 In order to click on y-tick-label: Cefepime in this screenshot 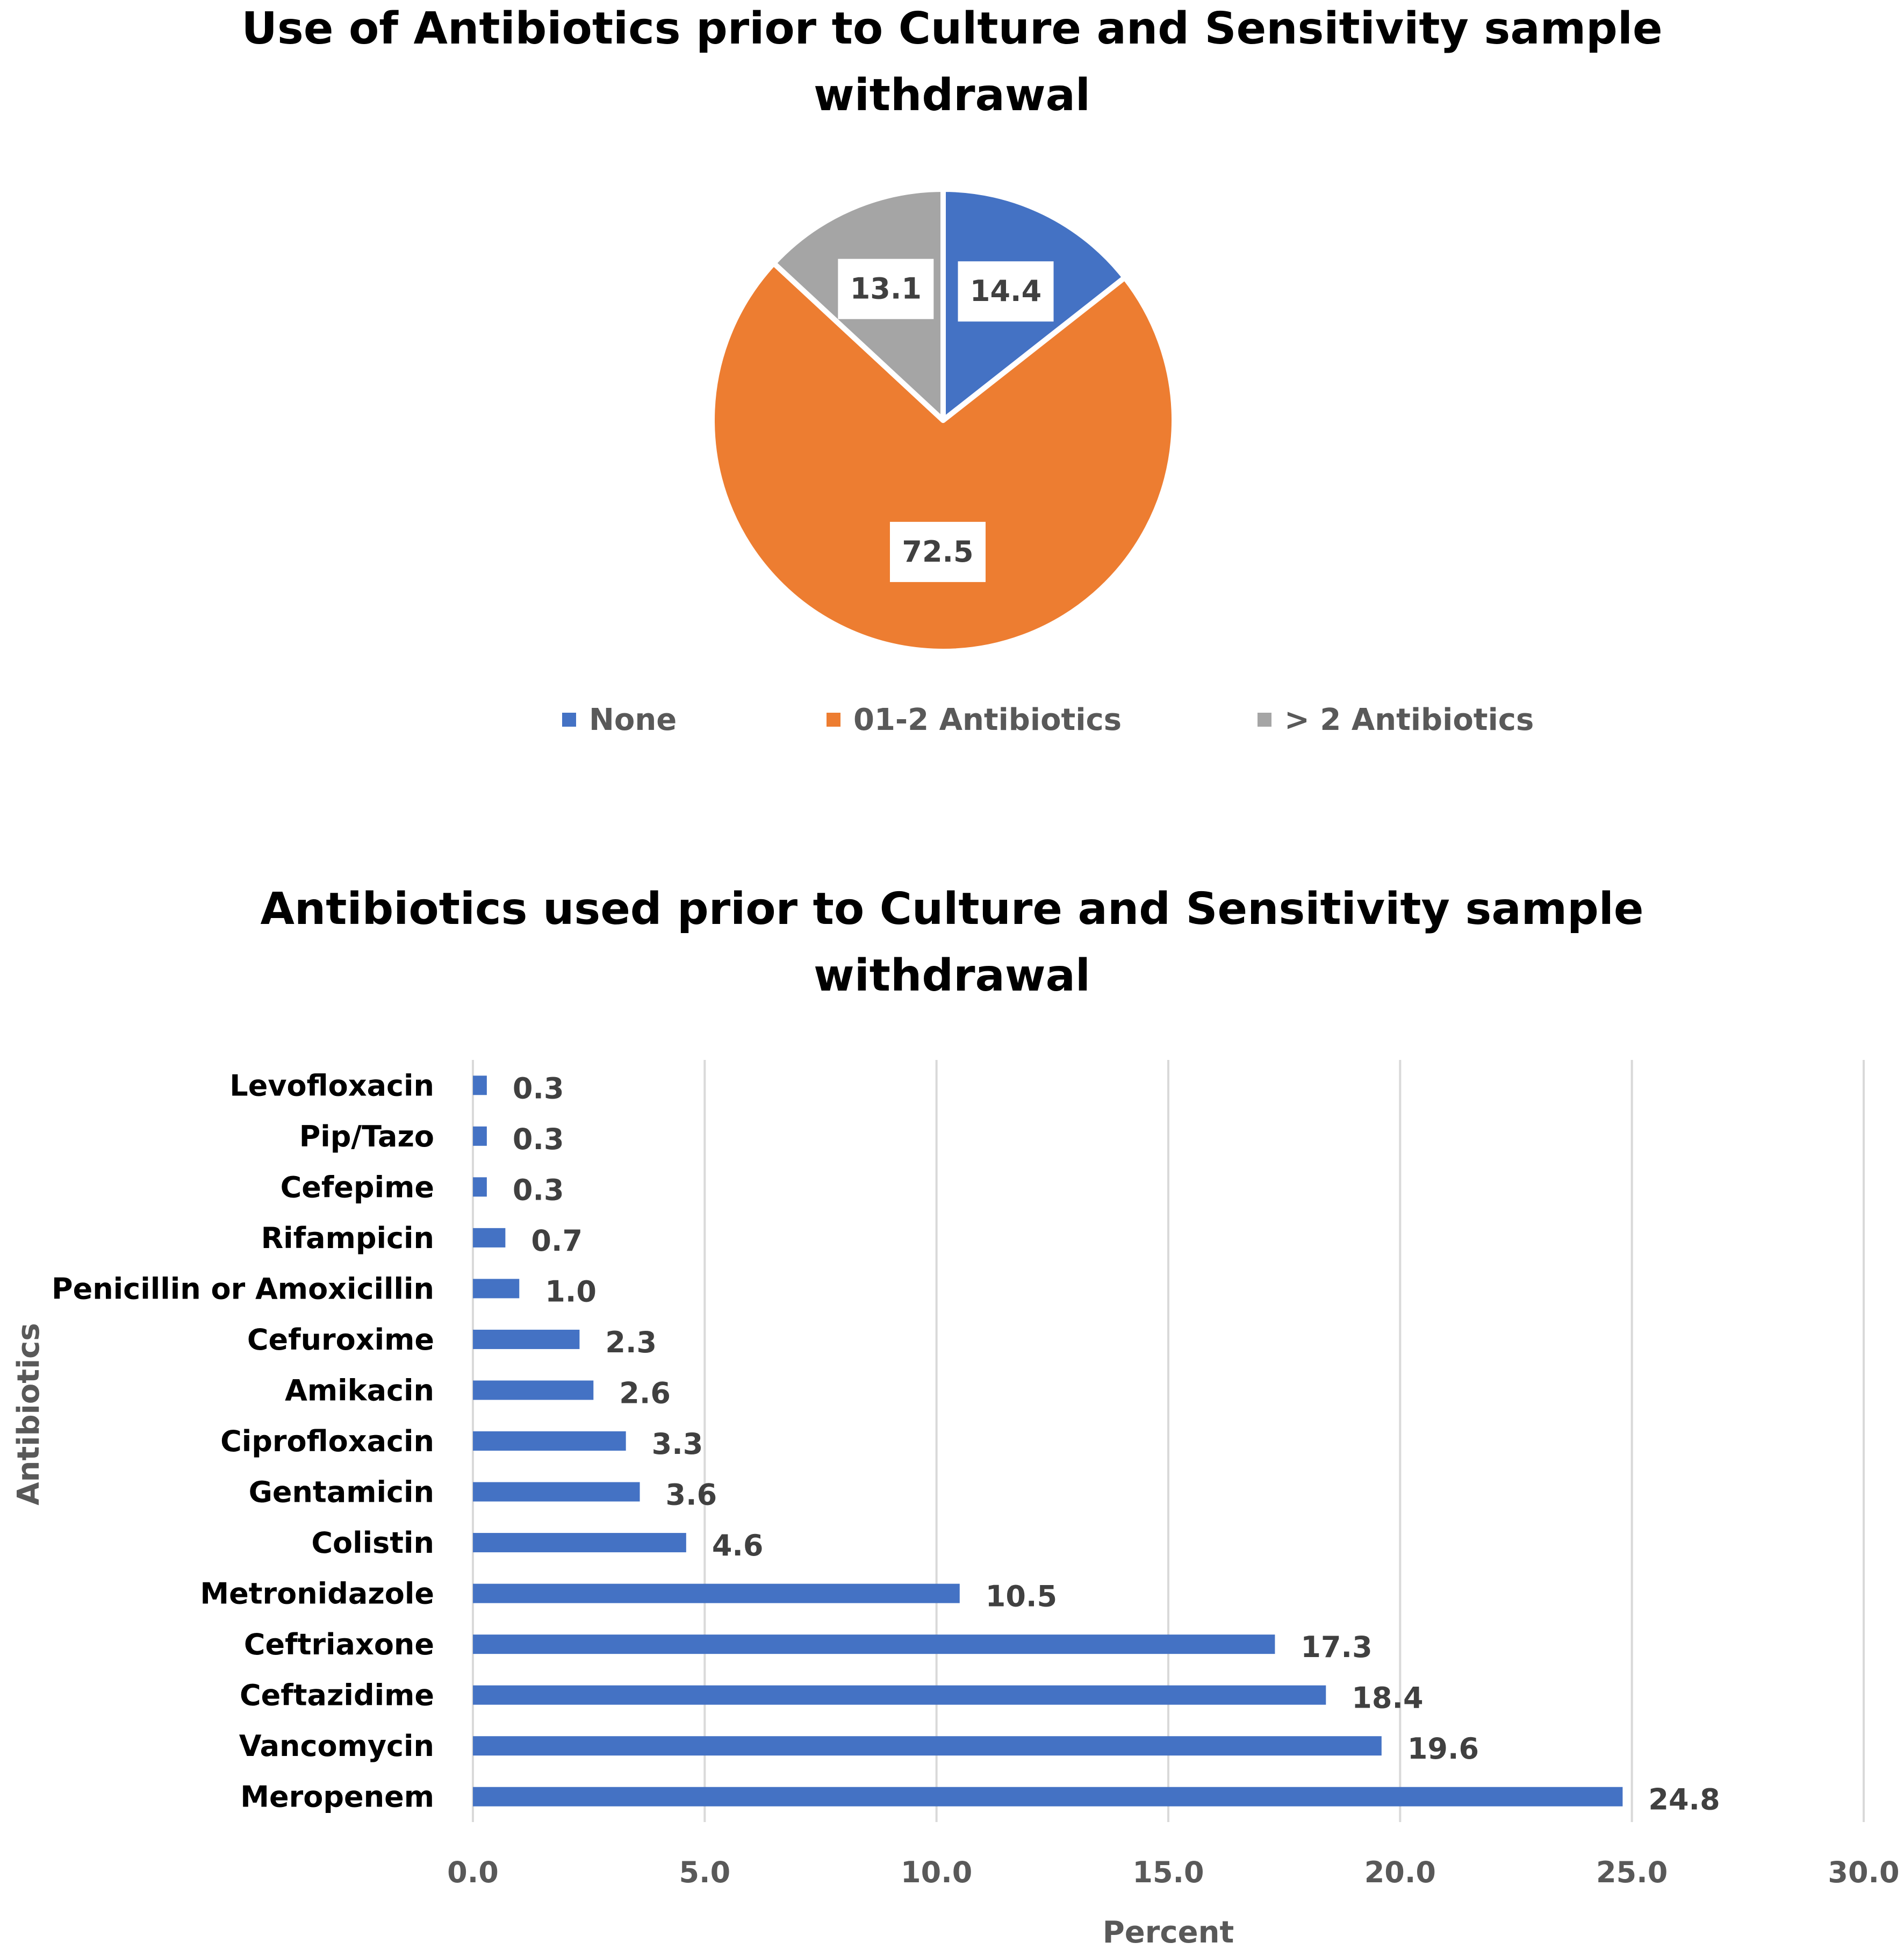, I will do `click(357, 1187)`.